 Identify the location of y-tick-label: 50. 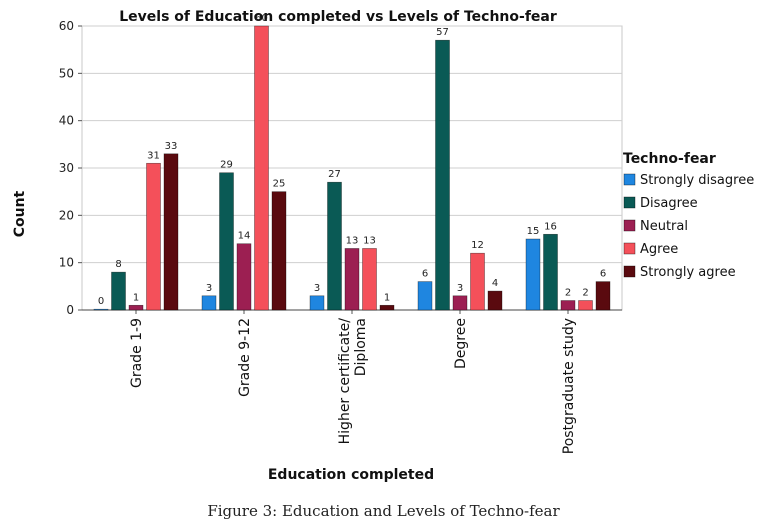
(66, 73).